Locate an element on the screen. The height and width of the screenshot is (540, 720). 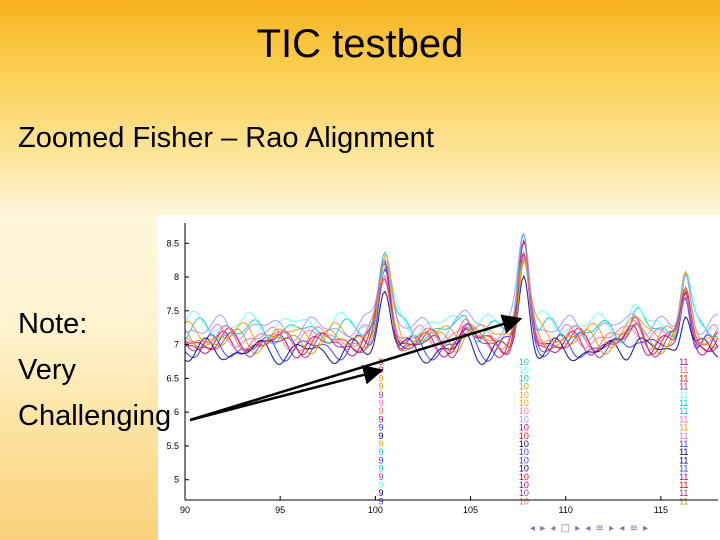
y-tick-label: 8 is located at coordinates (176, 277).